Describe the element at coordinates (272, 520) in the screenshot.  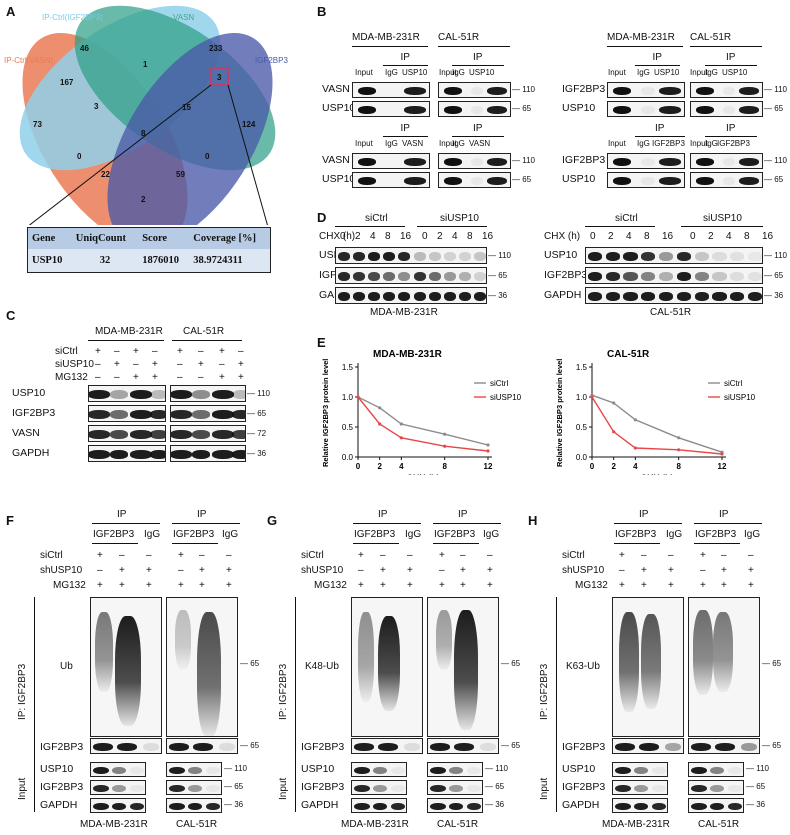
I see `panel-g-letter: G` at that location.